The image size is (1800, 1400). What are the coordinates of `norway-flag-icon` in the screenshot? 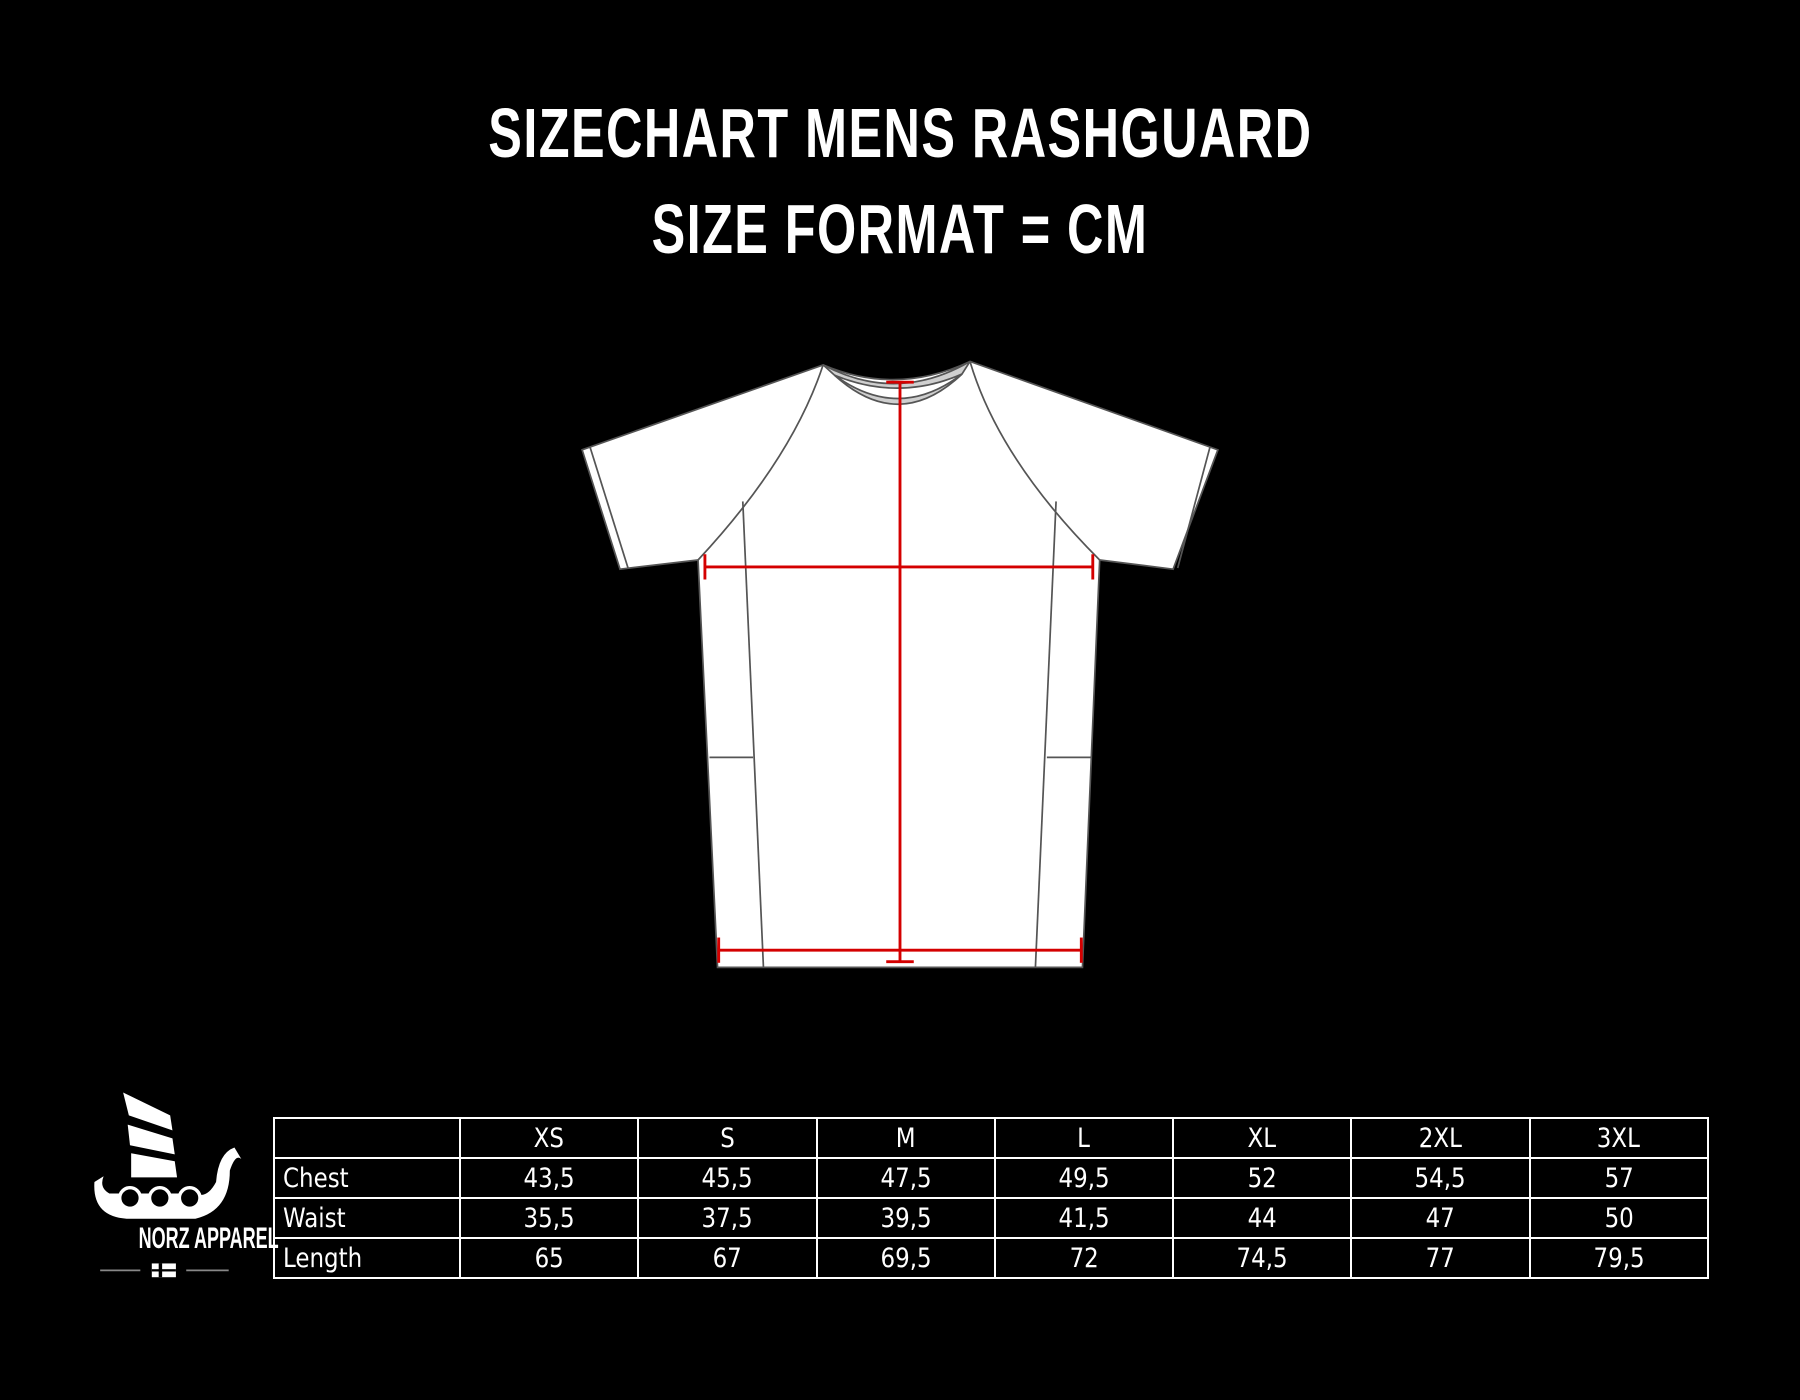 It's located at (163, 1270).